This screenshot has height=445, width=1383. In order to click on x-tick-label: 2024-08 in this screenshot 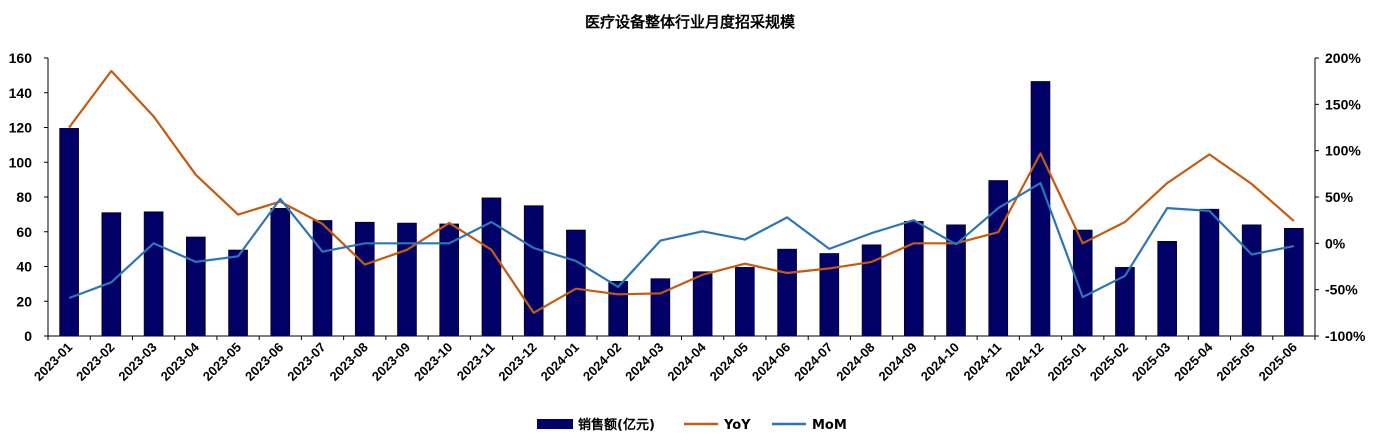, I will do `click(855, 362)`.